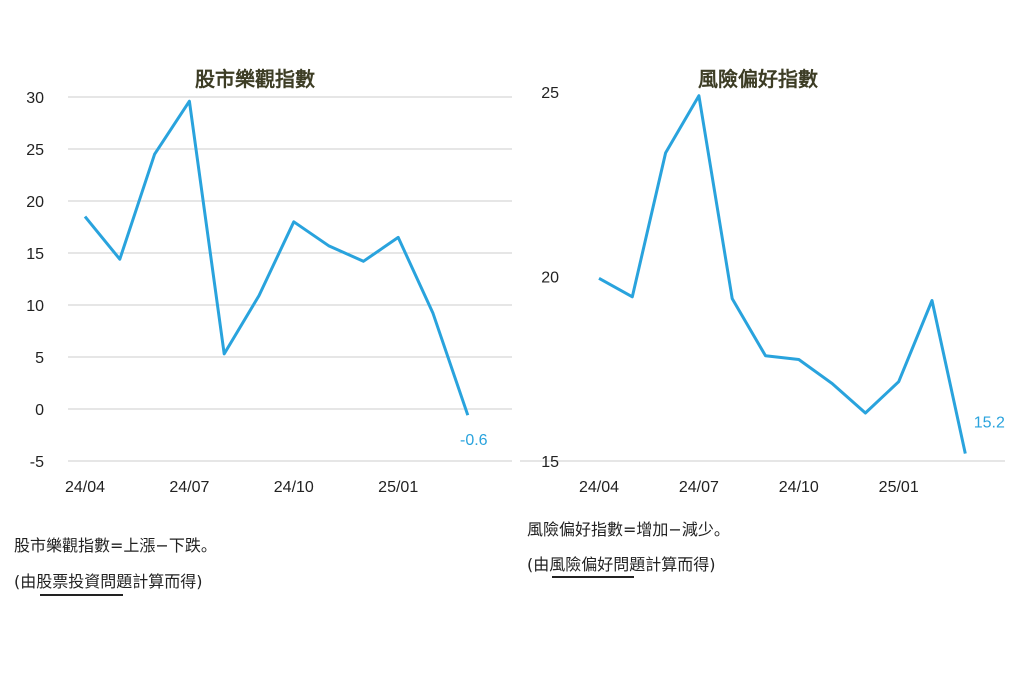 The width and height of the screenshot is (1024, 683). Describe the element at coordinates (108, 581) in the screenshot. I see `left-source-note: (由股票投資問題計算而得)` at that location.